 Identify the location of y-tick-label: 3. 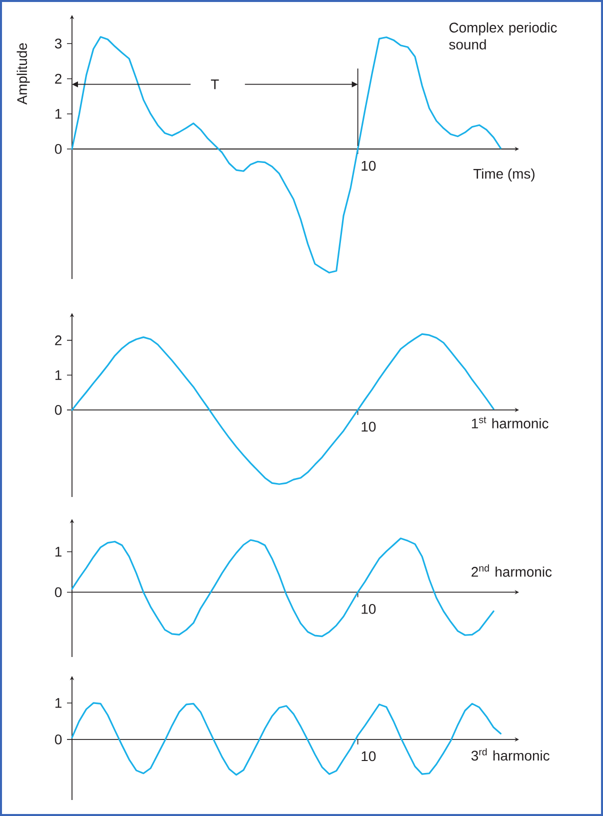
(58, 43).